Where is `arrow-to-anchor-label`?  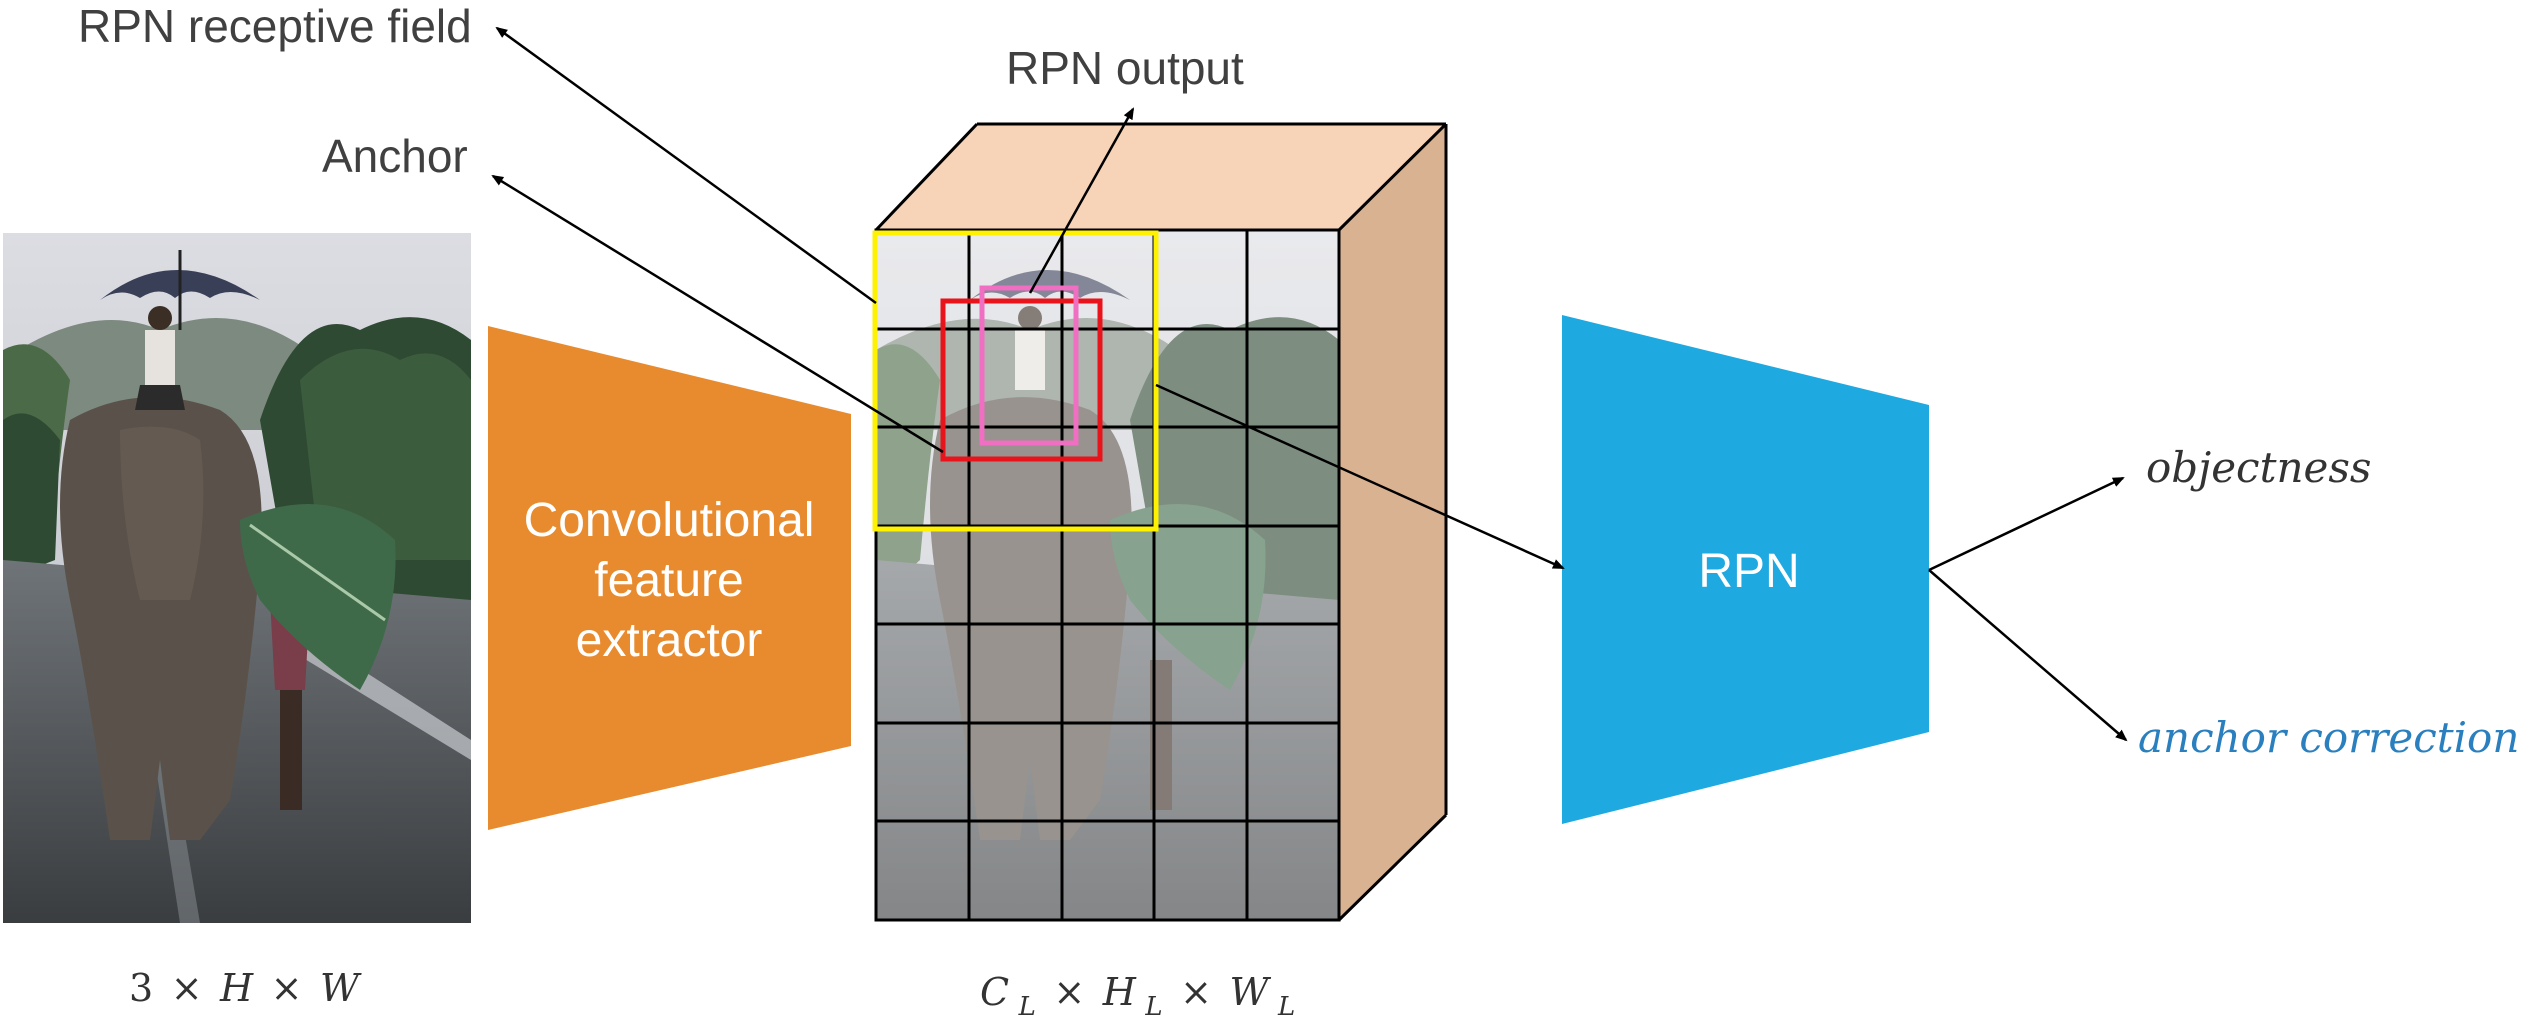 arrow-to-anchor-label is located at coordinates (717, 314).